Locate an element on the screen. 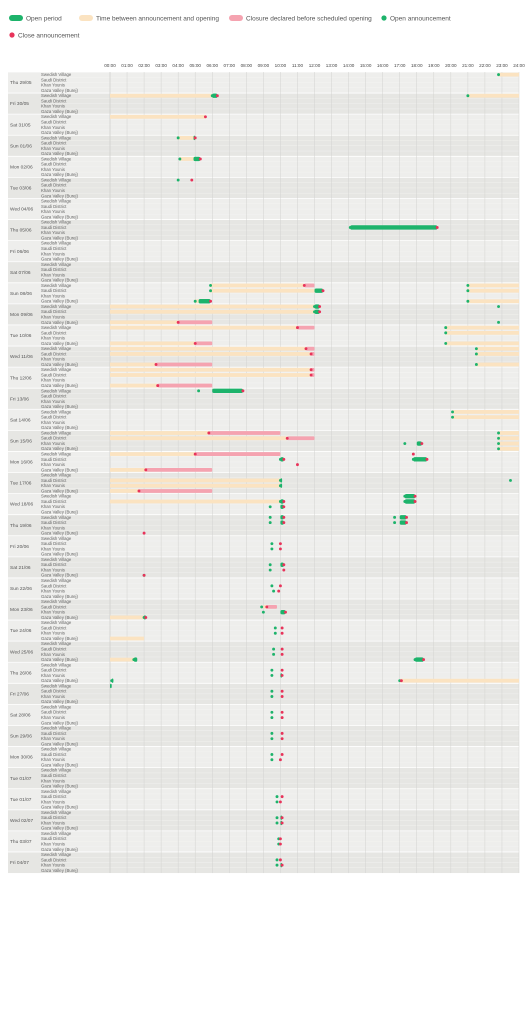  x-tick-label: 22:00 is located at coordinates (485, 65).